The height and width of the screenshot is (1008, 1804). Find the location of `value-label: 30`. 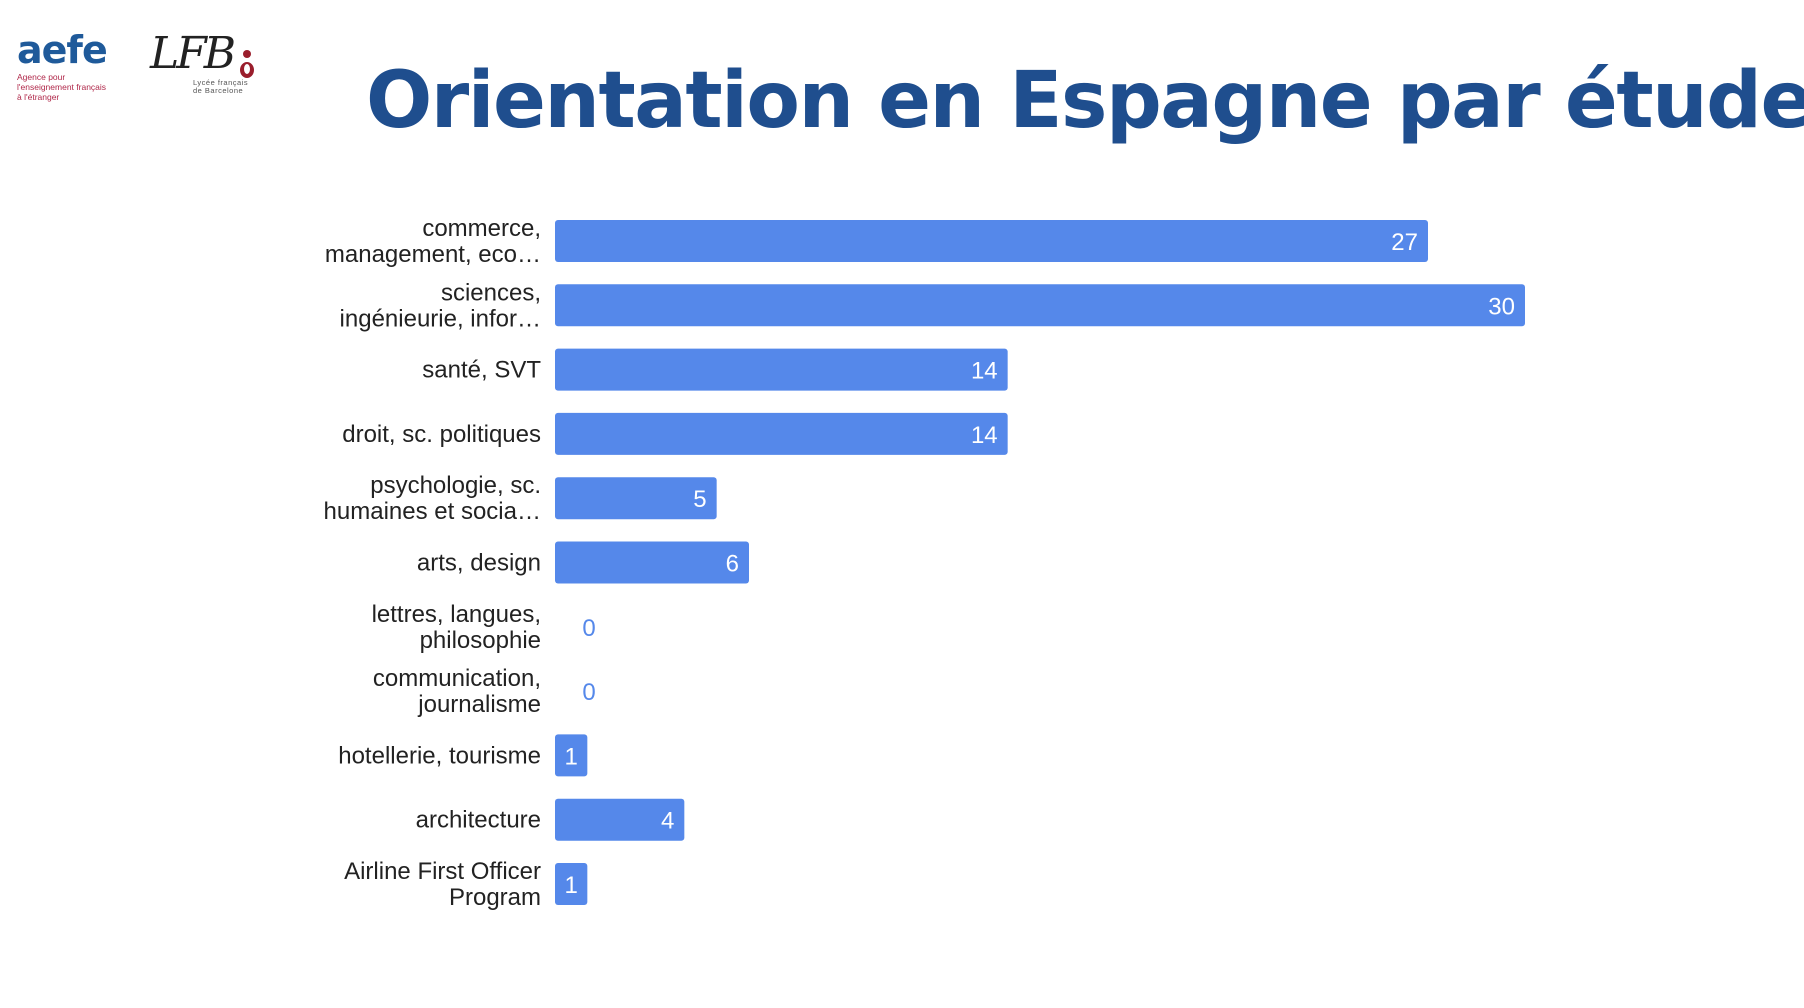

value-label: 30 is located at coordinates (1501, 306).